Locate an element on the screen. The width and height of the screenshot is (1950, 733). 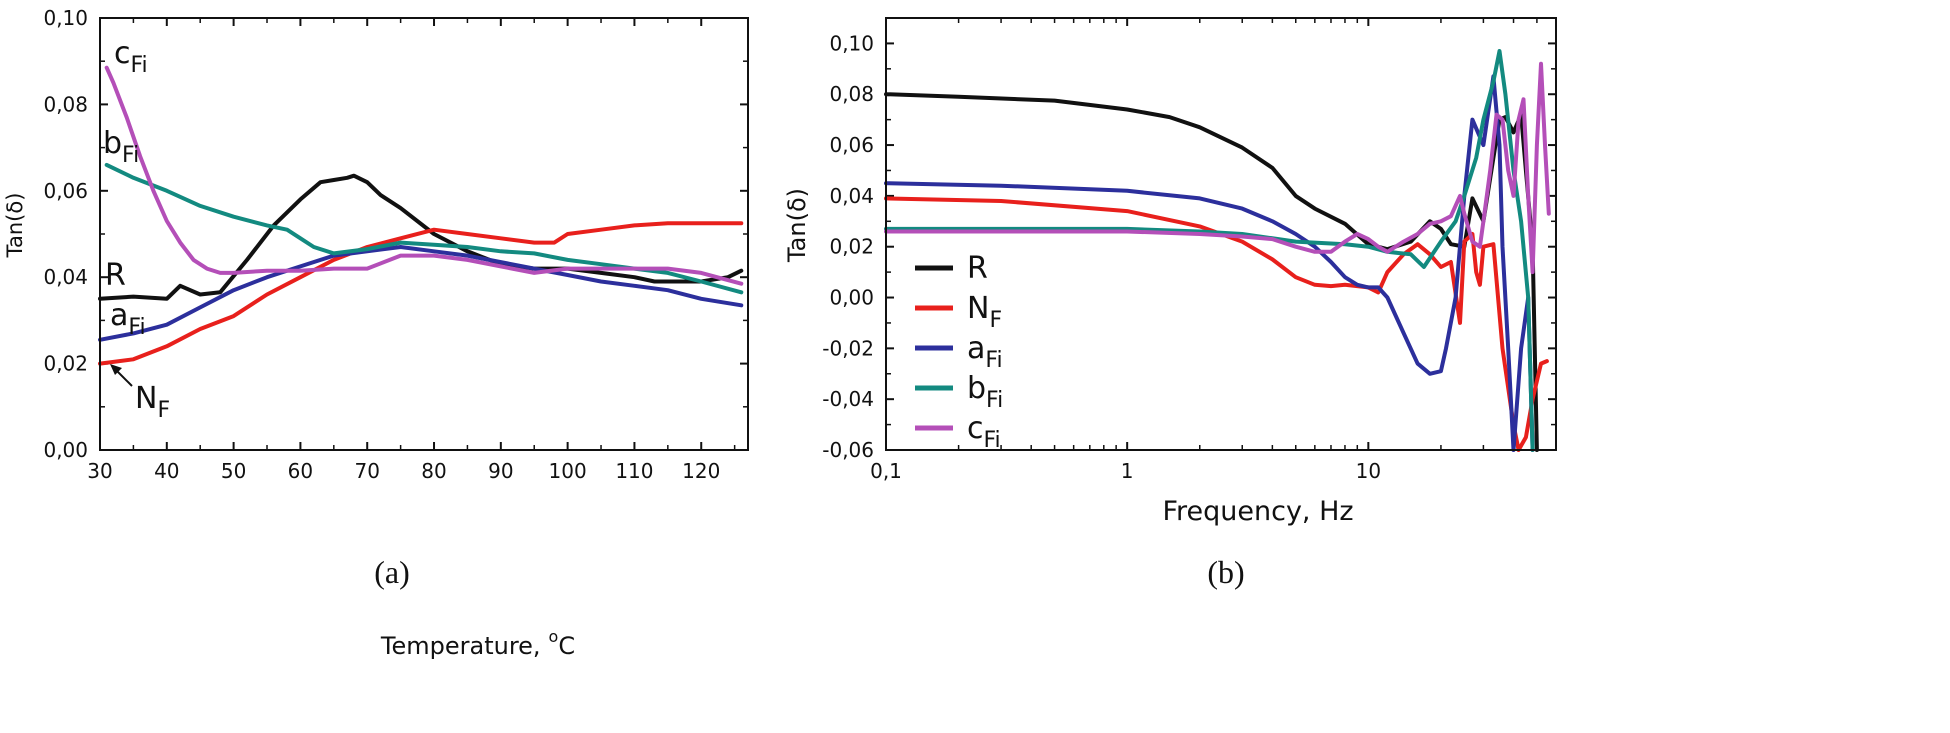
panel-a-nf-pointer-arrowhead is located at coordinates (116, 369).